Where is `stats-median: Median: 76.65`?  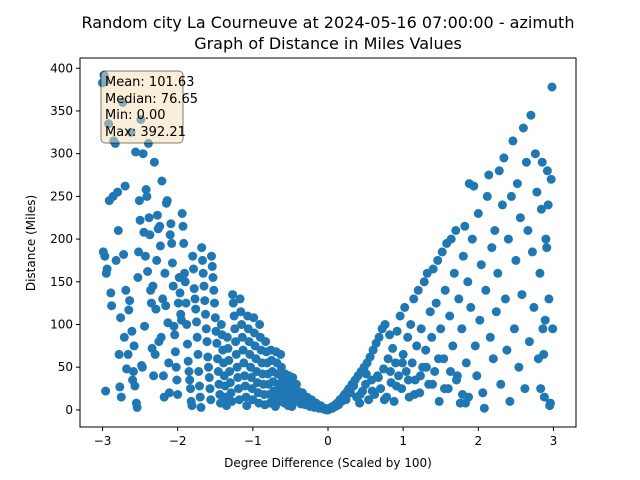
stats-median: Median: 76.65 is located at coordinates (151, 99).